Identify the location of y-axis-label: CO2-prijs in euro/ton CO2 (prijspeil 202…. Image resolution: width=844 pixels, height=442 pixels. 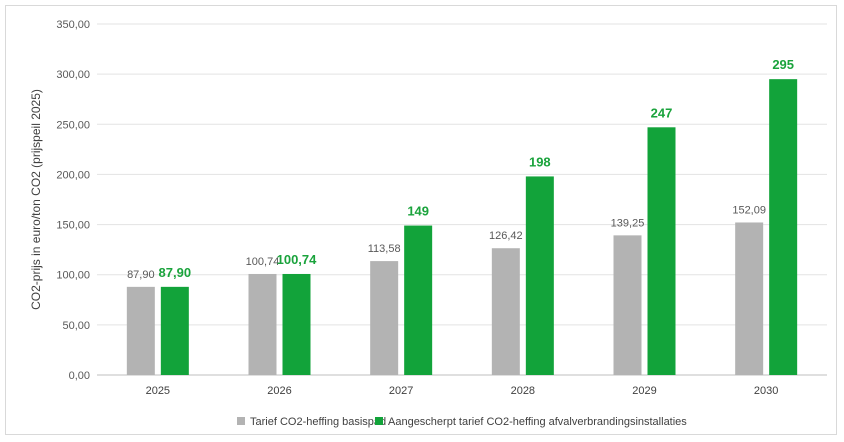
(36, 199).